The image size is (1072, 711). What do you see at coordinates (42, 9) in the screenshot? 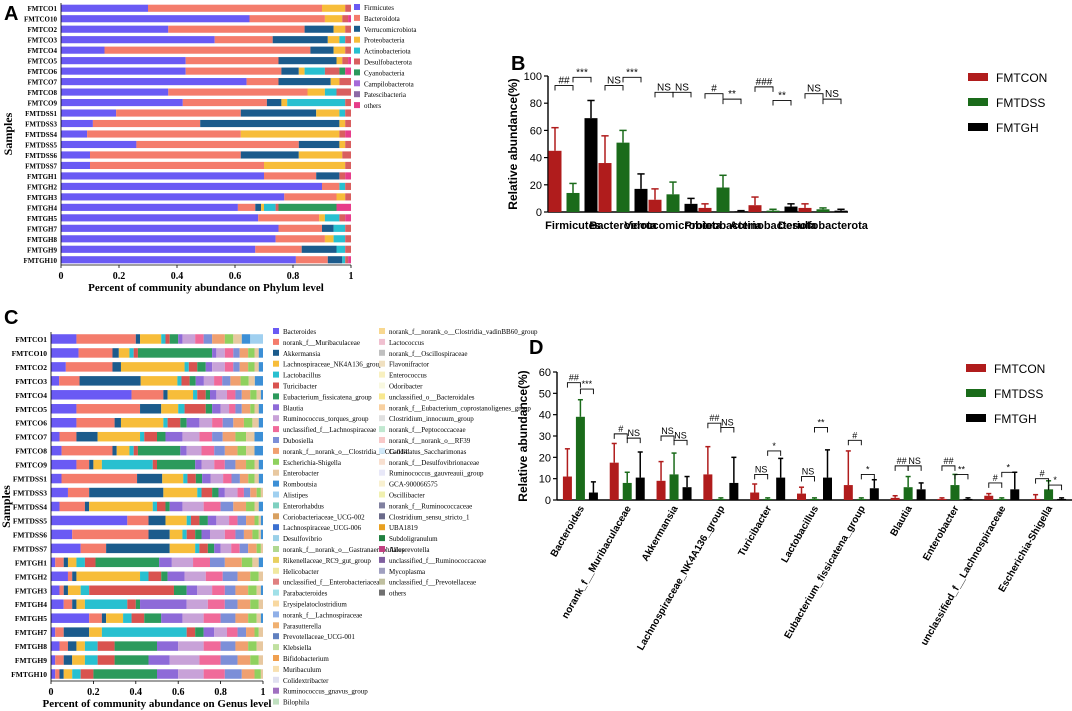
I see `phylum-sample-label: FMTCO1` at bounding box center [42, 9].